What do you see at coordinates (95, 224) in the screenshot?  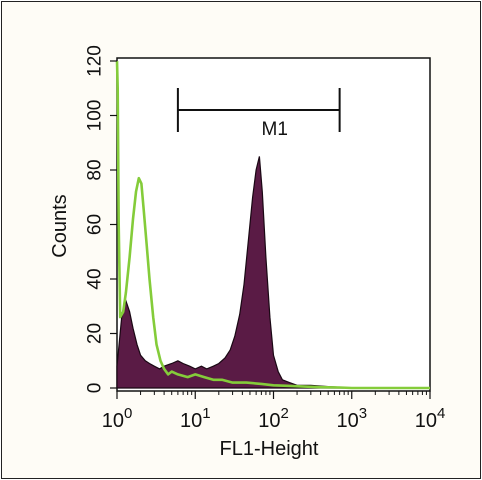 I see `y-tick-label: 60` at bounding box center [95, 224].